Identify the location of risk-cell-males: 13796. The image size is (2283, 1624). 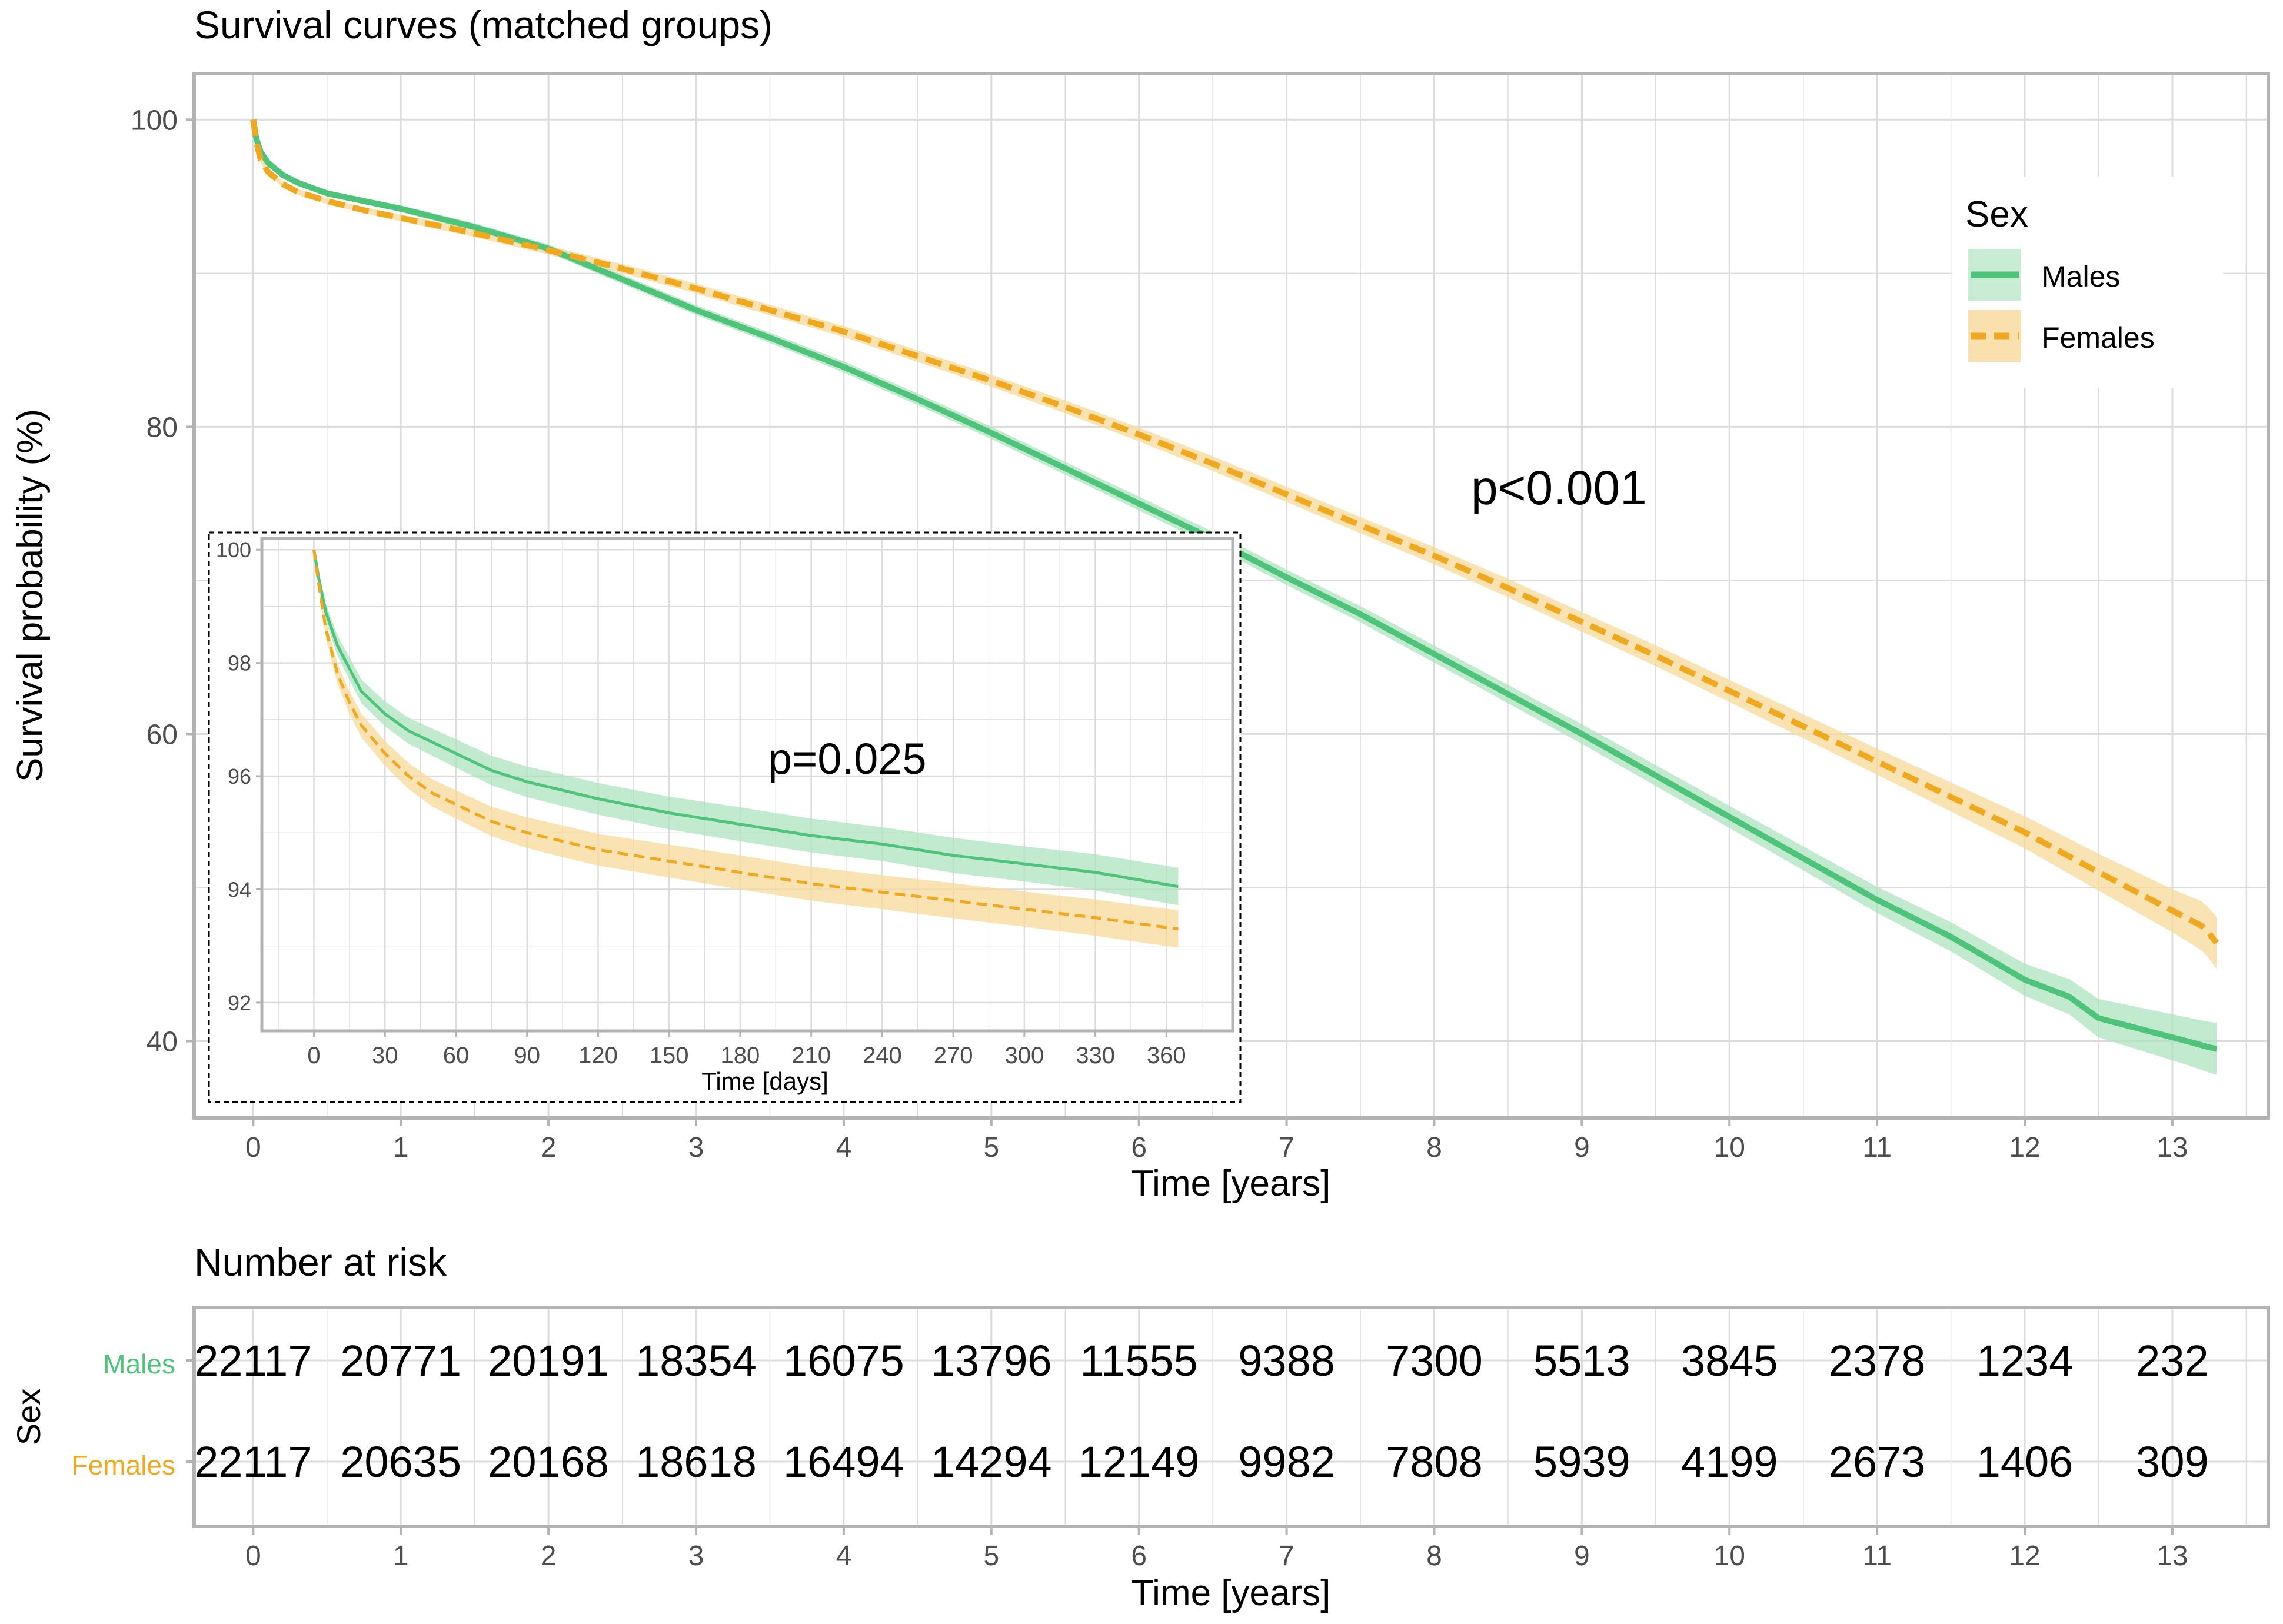
(991, 1360).